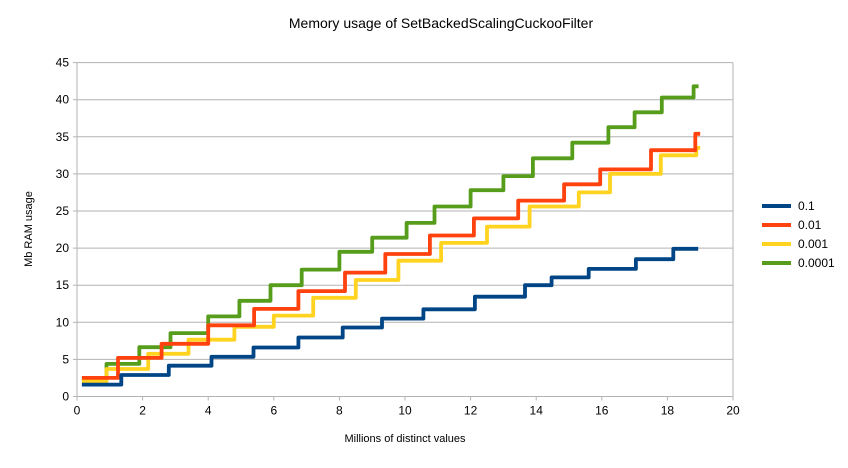 Image resolution: width=848 pixels, height=468 pixels. Describe the element at coordinates (63, 137) in the screenshot. I see `y-tick-label: 35` at that location.